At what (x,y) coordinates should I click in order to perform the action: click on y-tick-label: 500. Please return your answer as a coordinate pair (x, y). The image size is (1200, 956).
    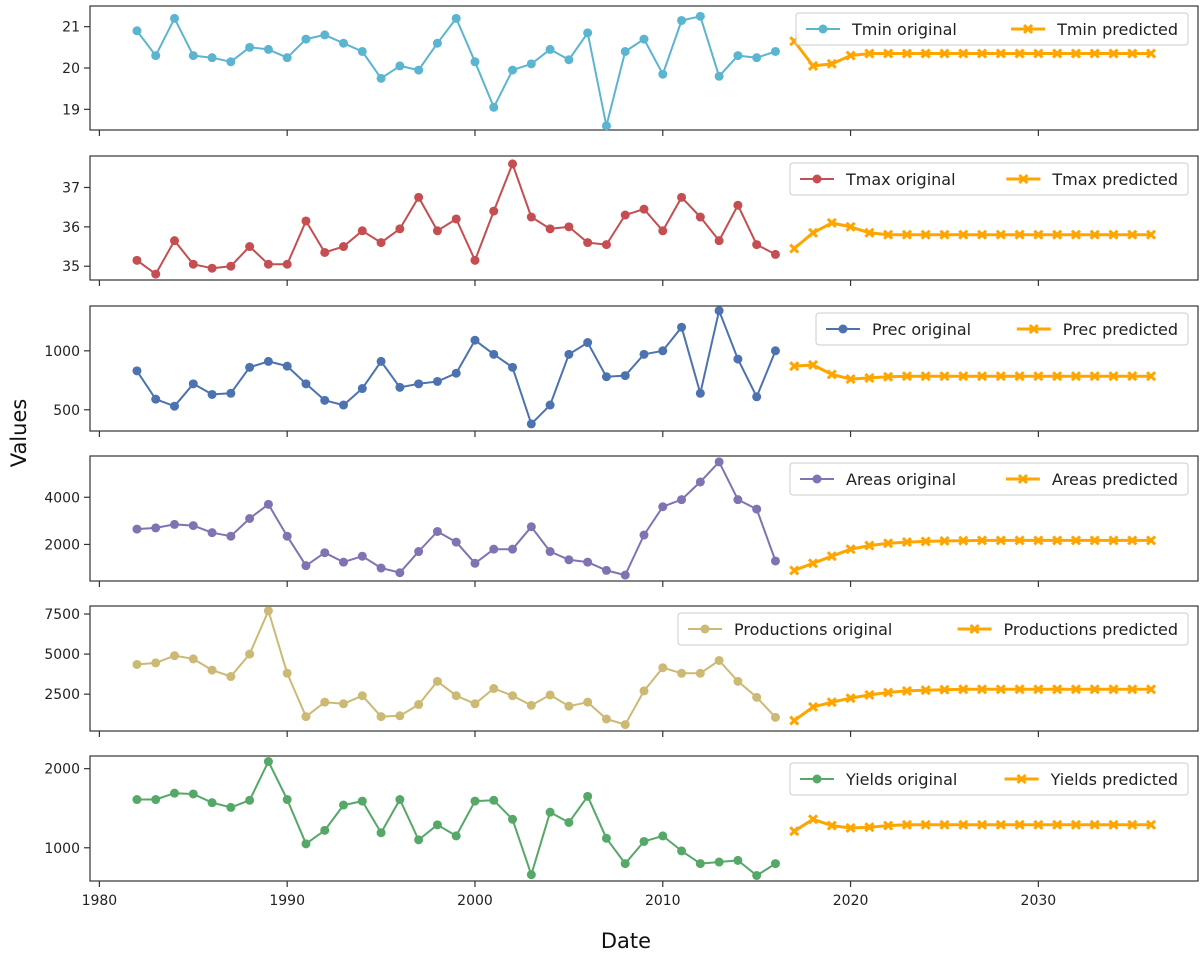
    Looking at the image, I should click on (66, 411).